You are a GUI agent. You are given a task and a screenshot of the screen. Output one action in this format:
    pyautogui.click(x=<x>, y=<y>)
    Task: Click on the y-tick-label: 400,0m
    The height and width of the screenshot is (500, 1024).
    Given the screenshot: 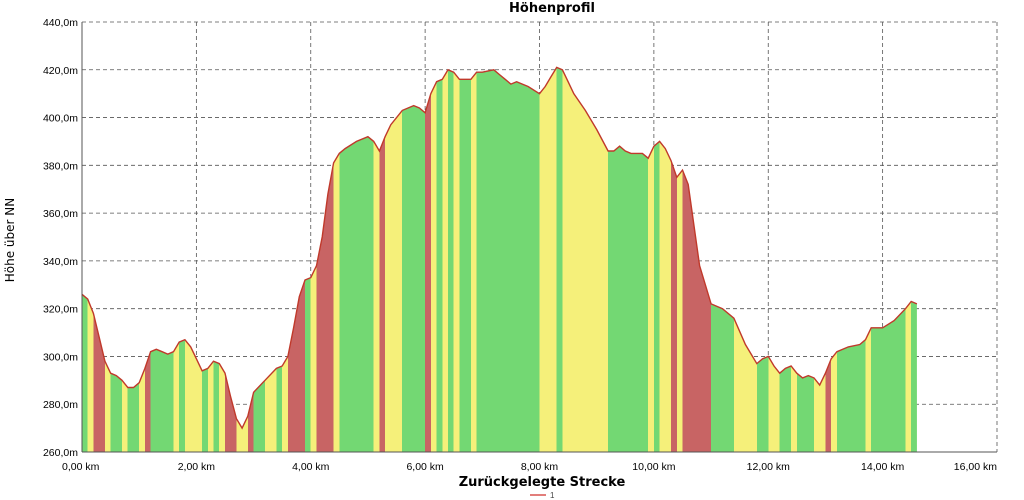 What is the action you would take?
    pyautogui.click(x=60, y=119)
    